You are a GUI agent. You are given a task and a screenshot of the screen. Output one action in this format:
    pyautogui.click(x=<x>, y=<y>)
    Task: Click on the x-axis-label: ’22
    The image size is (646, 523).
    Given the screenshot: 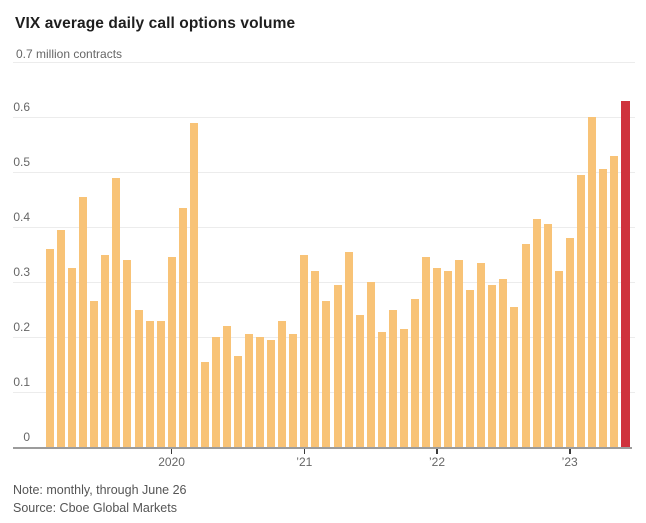 What is the action you would take?
    pyautogui.click(x=436, y=462)
    